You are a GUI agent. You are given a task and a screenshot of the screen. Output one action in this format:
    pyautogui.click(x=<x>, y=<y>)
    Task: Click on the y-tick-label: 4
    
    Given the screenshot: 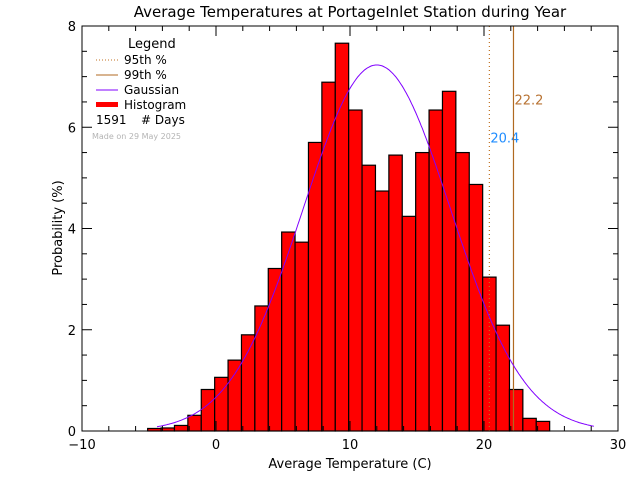 What is the action you would take?
    pyautogui.click(x=72, y=230)
    